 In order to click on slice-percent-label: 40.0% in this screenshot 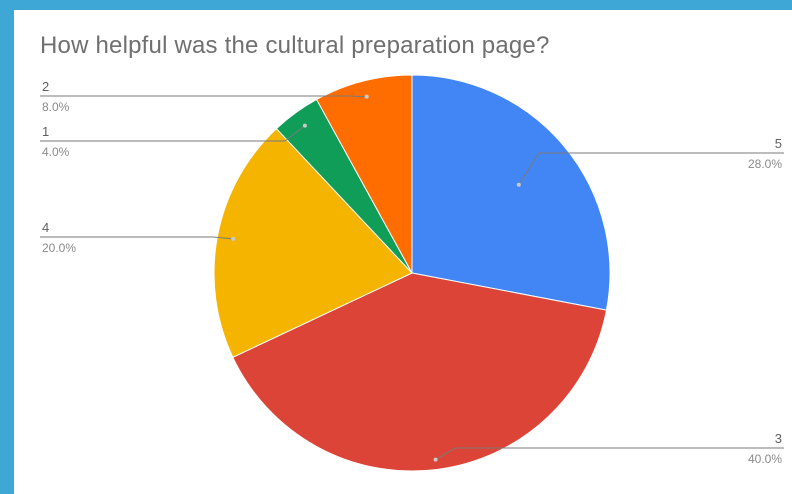, I will do `click(765, 459)`.